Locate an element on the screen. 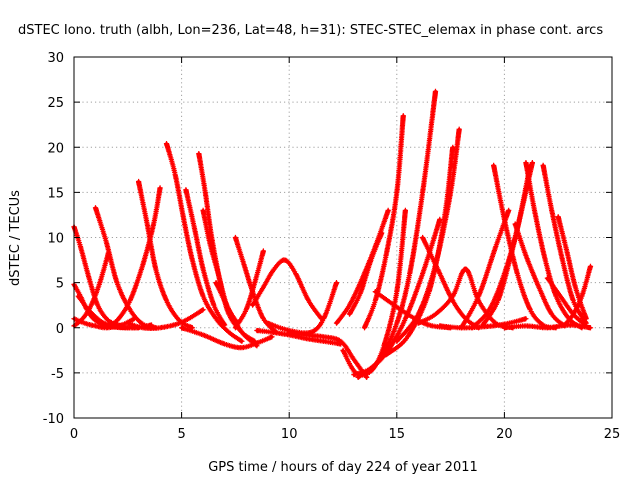 The height and width of the screenshot is (480, 640). x-tick-label: 20 is located at coordinates (504, 434).